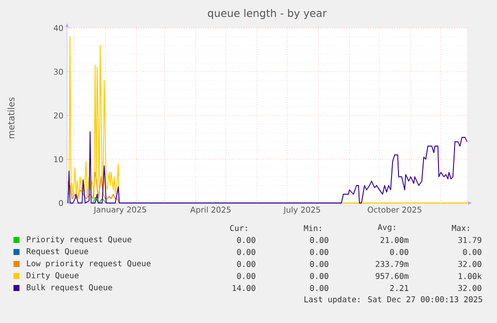 This screenshot has width=497, height=323. Describe the element at coordinates (267, 14) in the screenshot. I see `chart-title: queue length - by year` at that location.